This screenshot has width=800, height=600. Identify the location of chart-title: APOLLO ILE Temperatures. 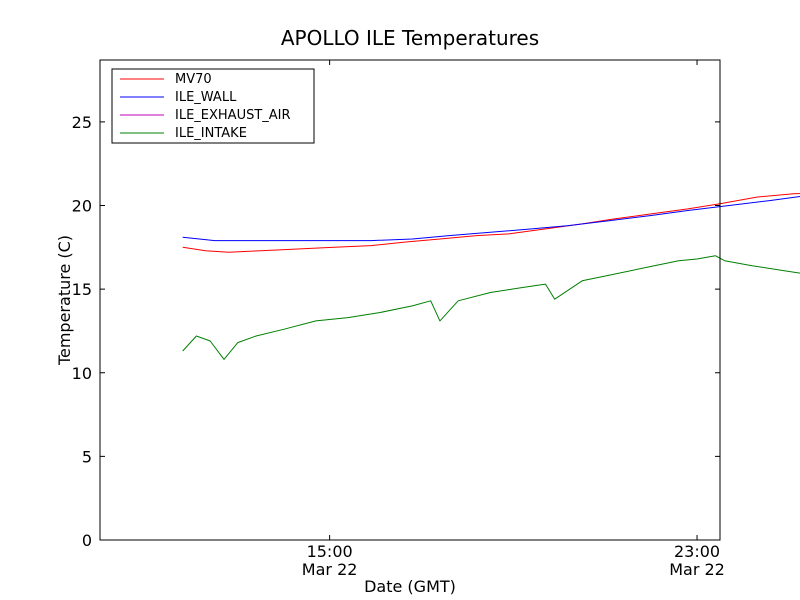
(410, 38).